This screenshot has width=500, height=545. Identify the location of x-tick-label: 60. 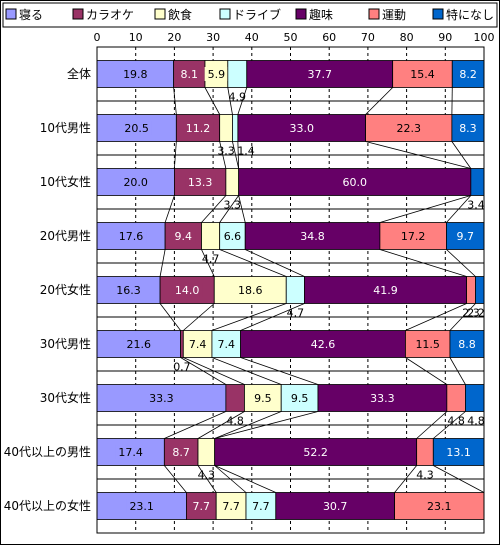
(329, 37).